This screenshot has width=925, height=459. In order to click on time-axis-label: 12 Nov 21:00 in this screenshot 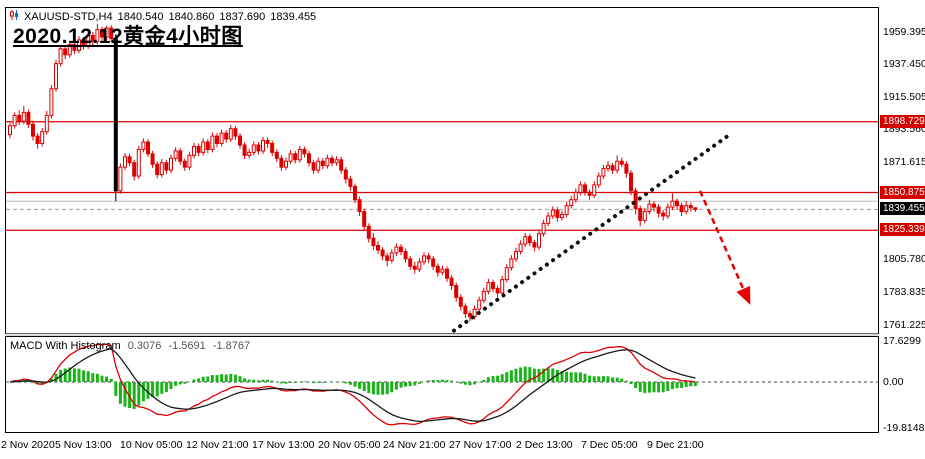, I will do `click(217, 445)`.